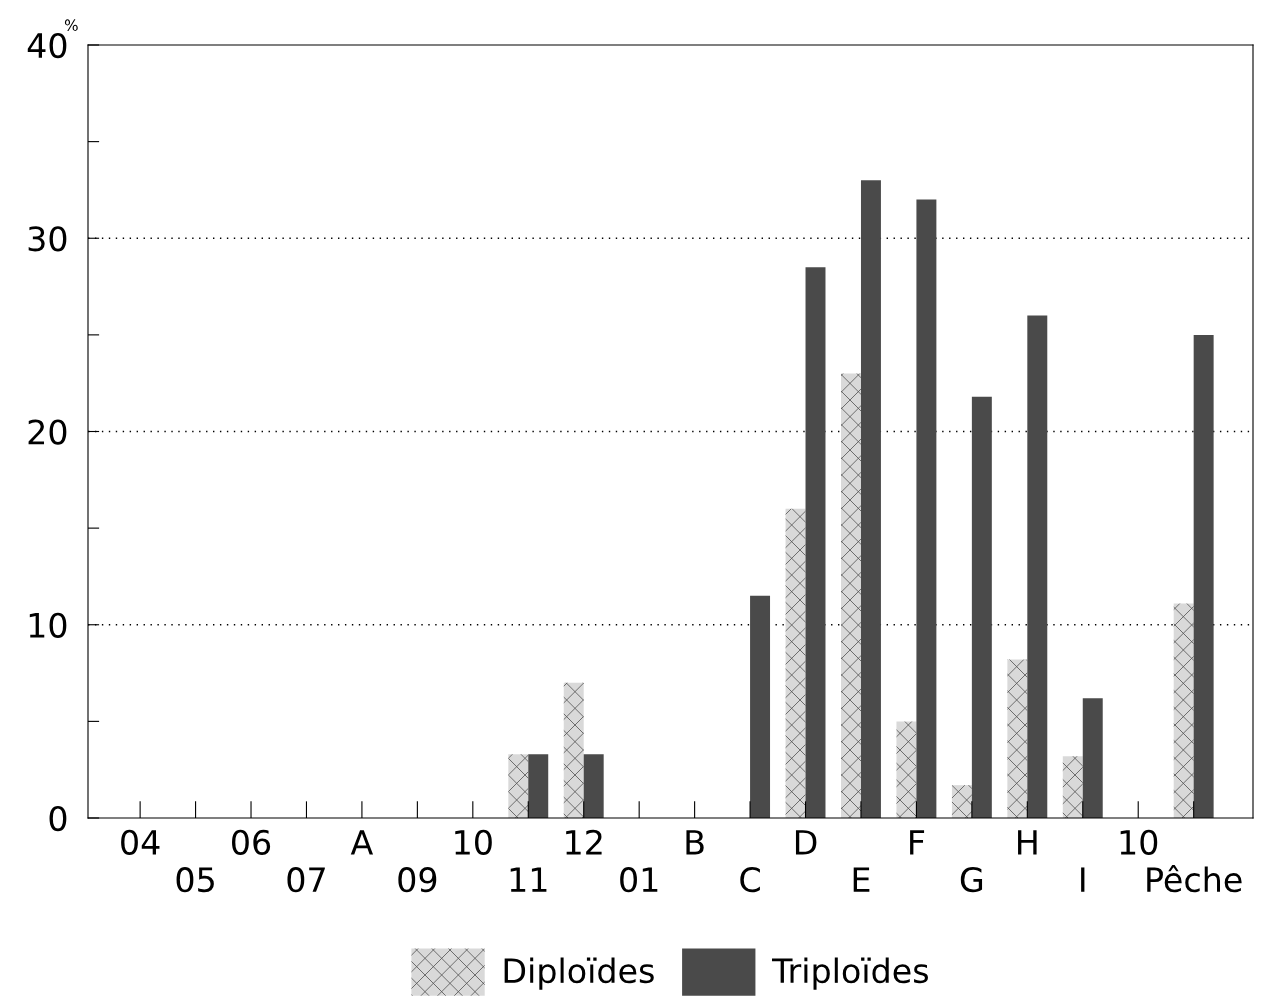 Image resolution: width=1275 pixels, height=1003 pixels. What do you see at coordinates (306, 880) in the screenshot?
I see `x-tick-label: 07` at bounding box center [306, 880].